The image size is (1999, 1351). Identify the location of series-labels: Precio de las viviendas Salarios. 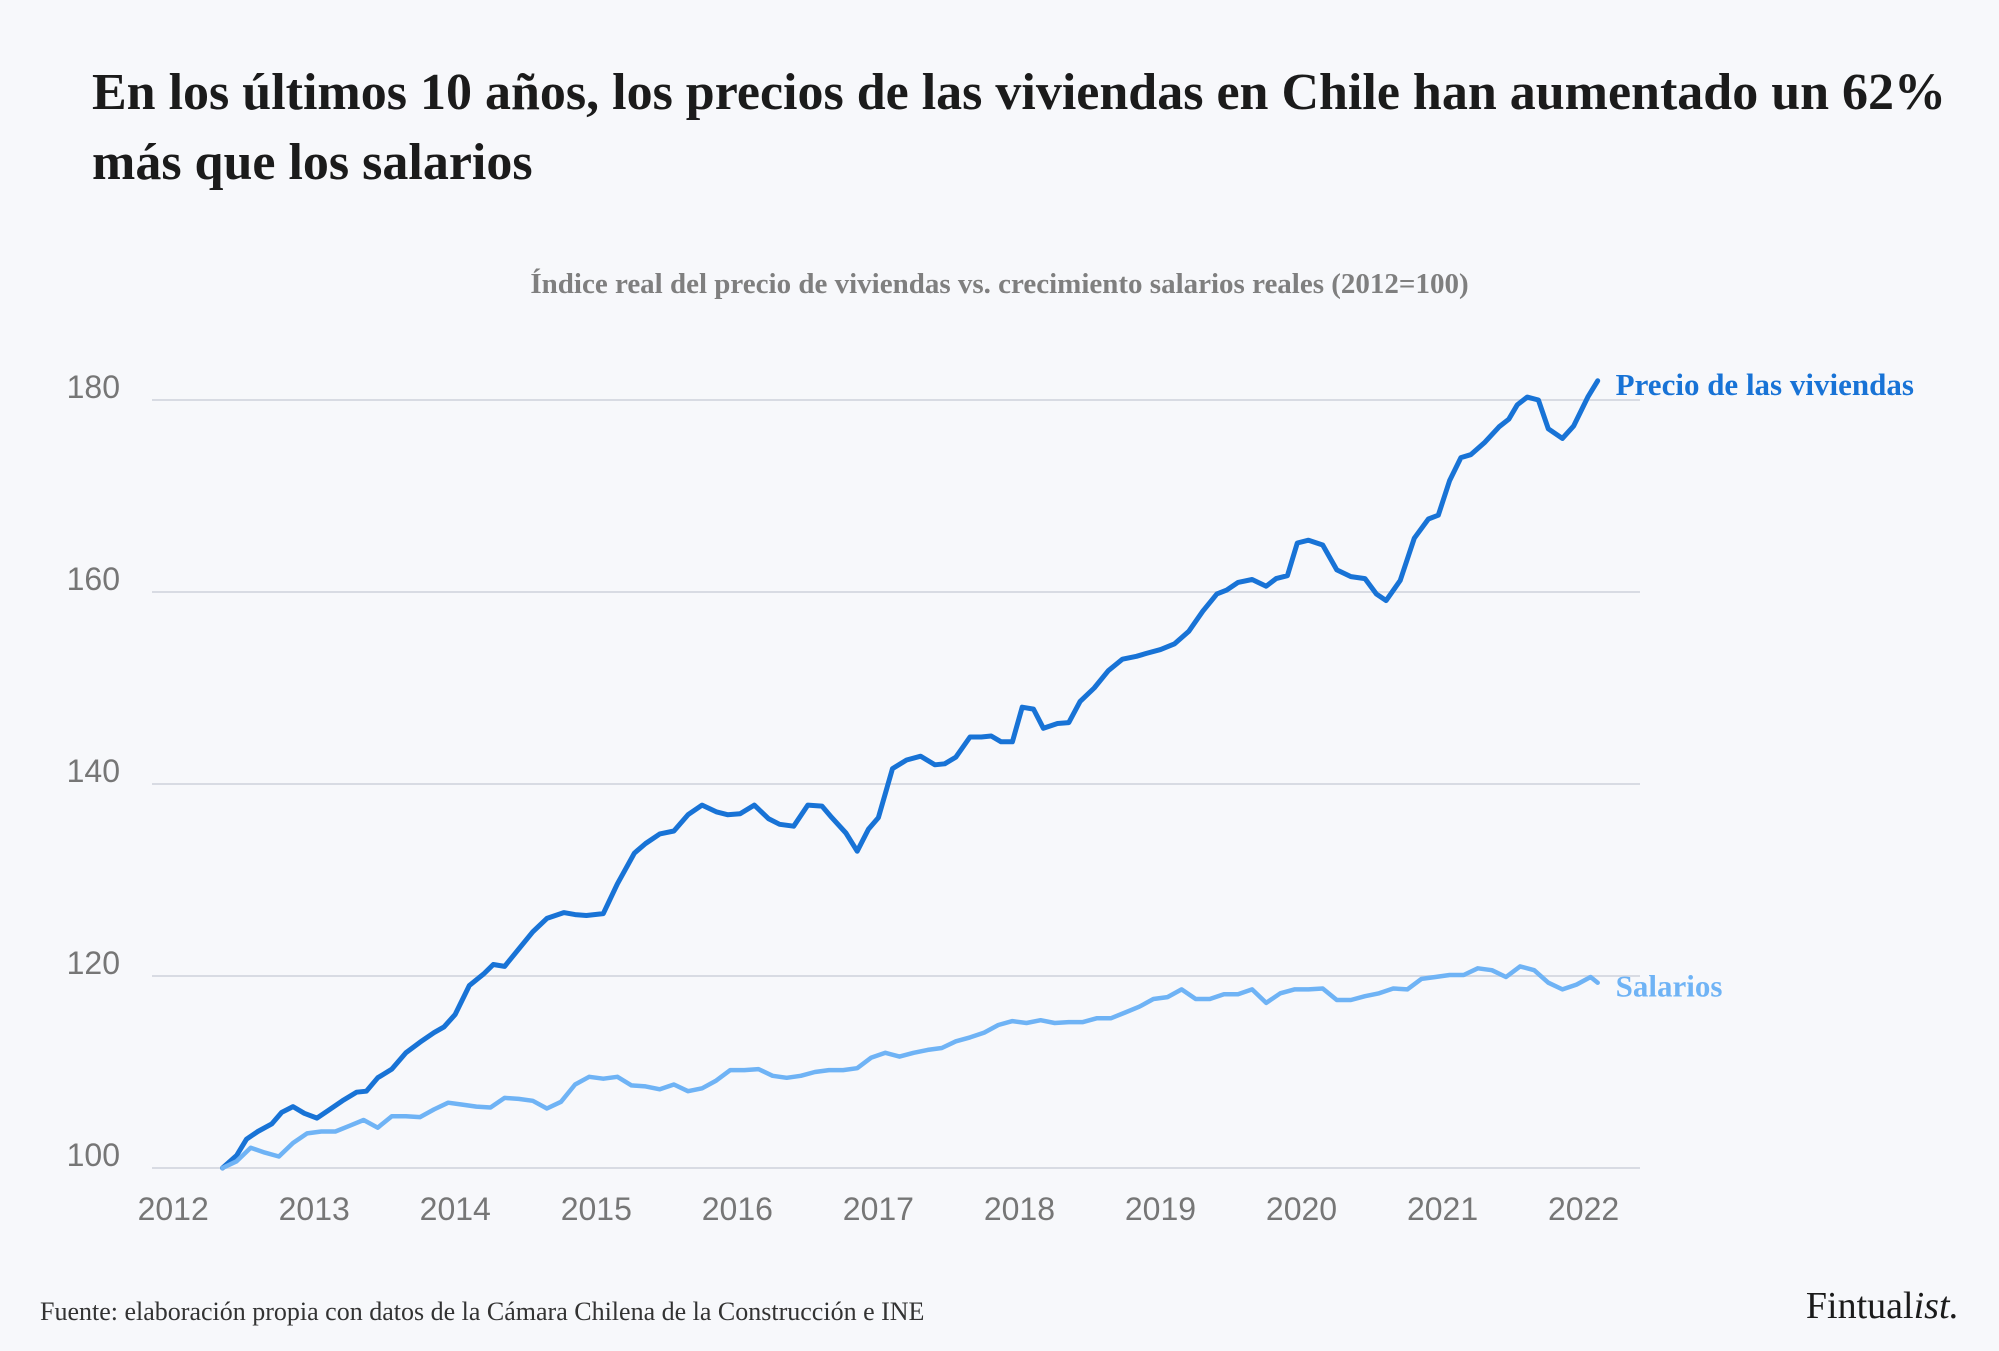
(1765, 685).